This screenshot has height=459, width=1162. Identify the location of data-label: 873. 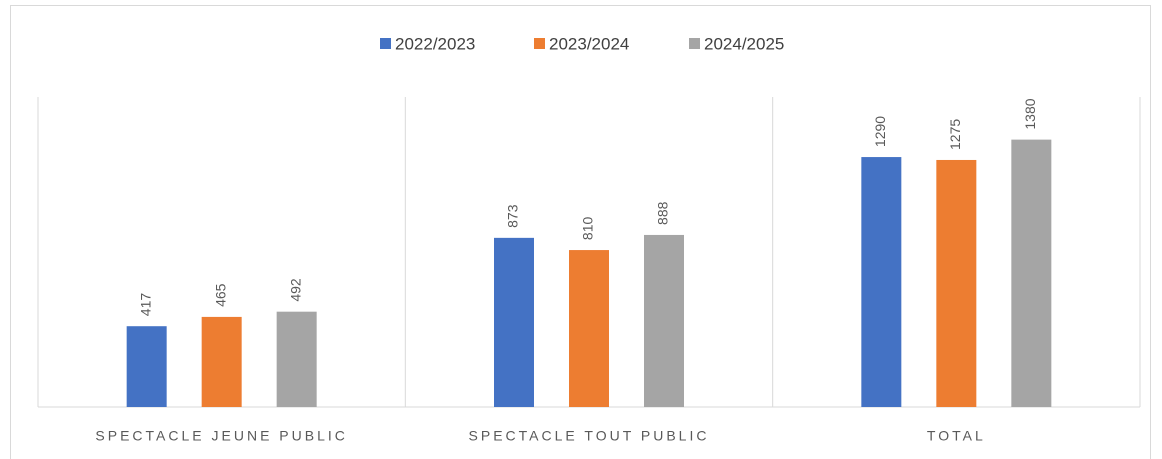
(513, 216).